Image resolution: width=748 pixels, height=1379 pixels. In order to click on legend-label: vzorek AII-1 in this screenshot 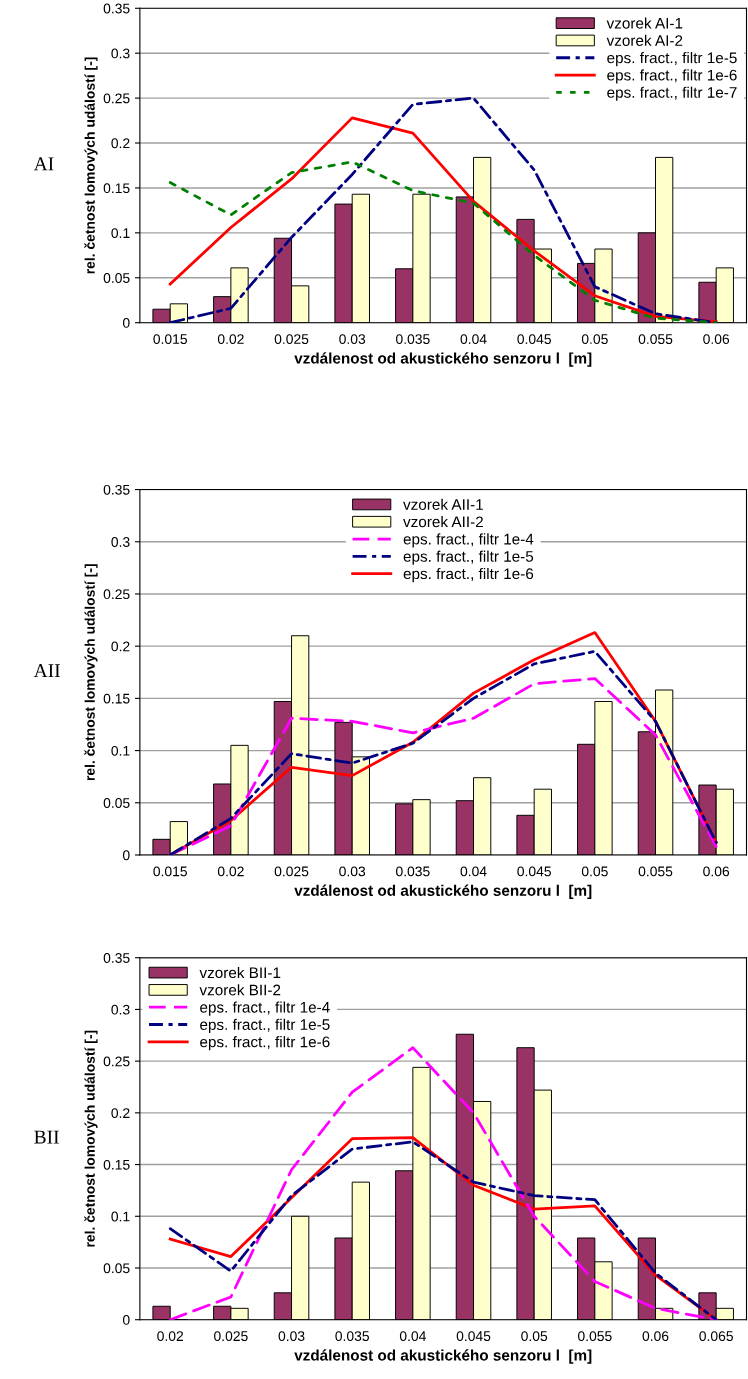, I will do `click(443, 504)`.